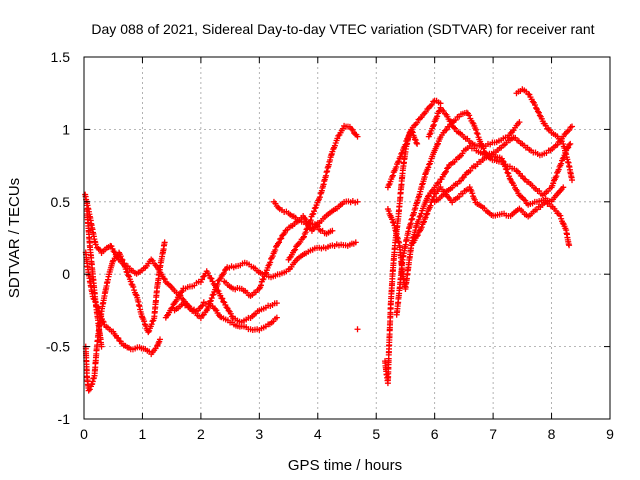 This screenshot has width=640, height=480. What do you see at coordinates (318, 434) in the screenshot?
I see `x-tick-label: 4` at bounding box center [318, 434].